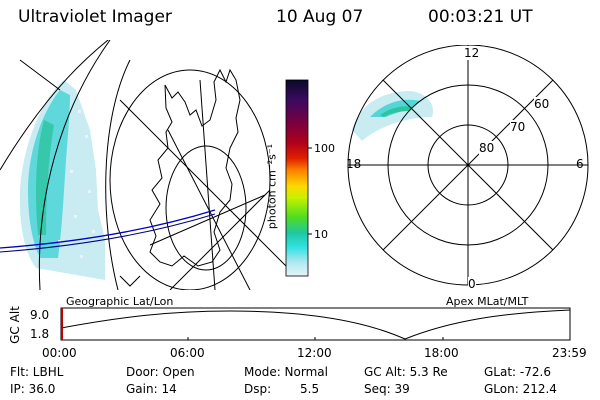  What do you see at coordinates (314, 353) in the screenshot?
I see `xtick-1200: 12:00` at bounding box center [314, 353].